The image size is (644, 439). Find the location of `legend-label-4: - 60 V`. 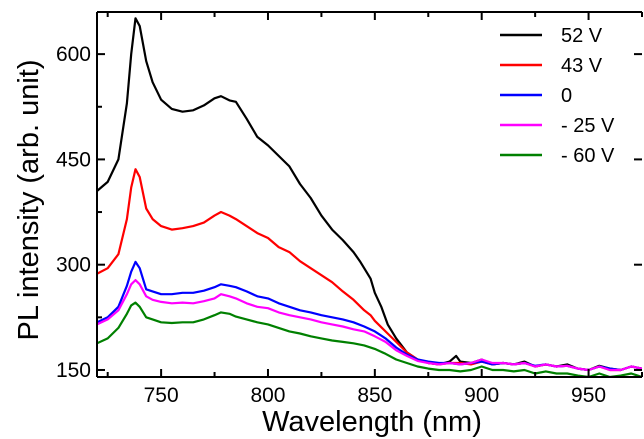

legend-label-4: - 60 V is located at coordinates (588, 156).